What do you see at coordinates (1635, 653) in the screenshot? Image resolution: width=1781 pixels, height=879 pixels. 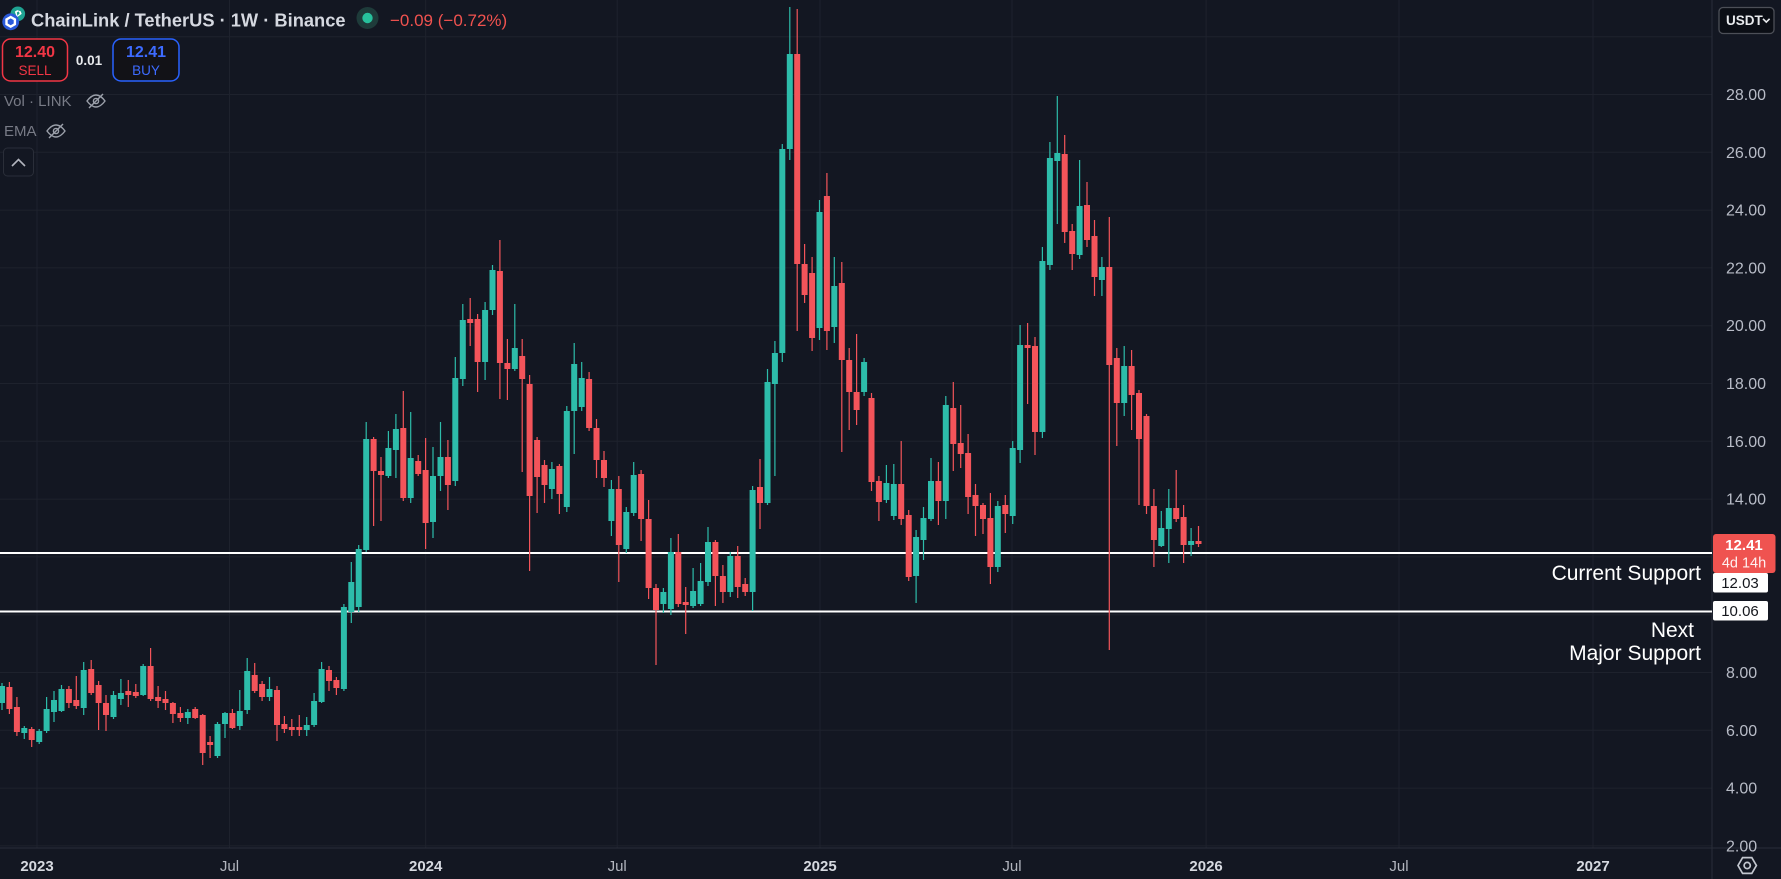 I see `svg-text: Major Support` at bounding box center [1635, 653].